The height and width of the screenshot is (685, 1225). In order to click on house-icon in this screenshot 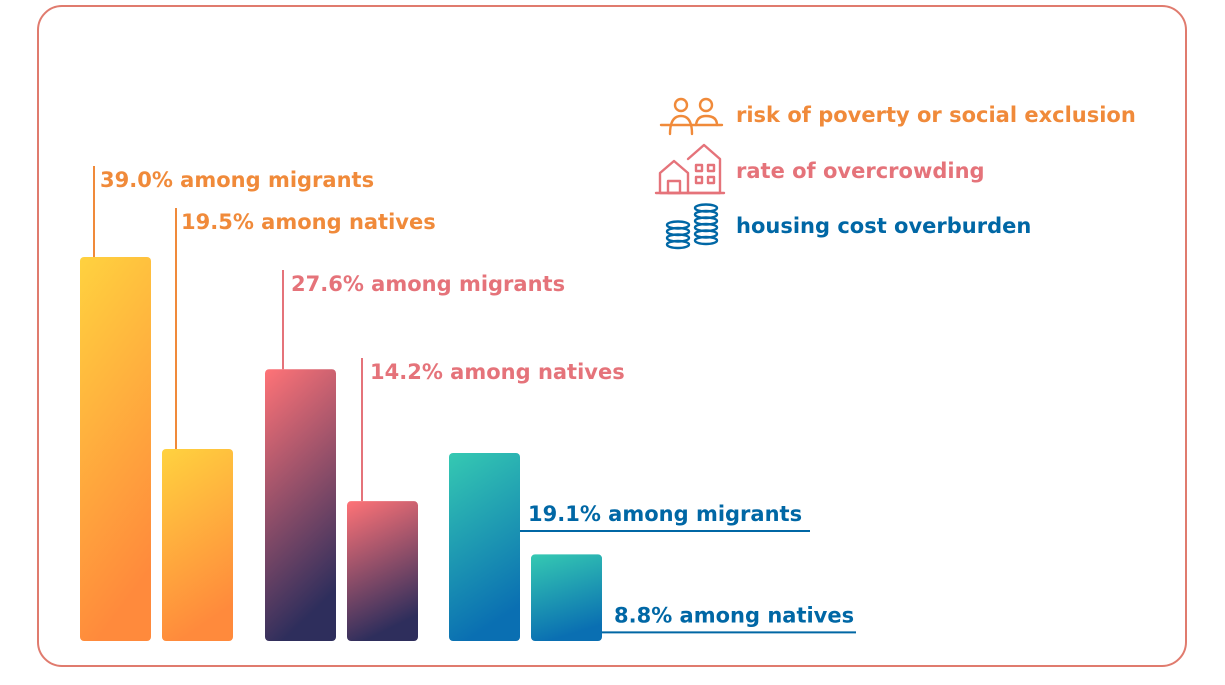, I will do `click(690, 169)`.